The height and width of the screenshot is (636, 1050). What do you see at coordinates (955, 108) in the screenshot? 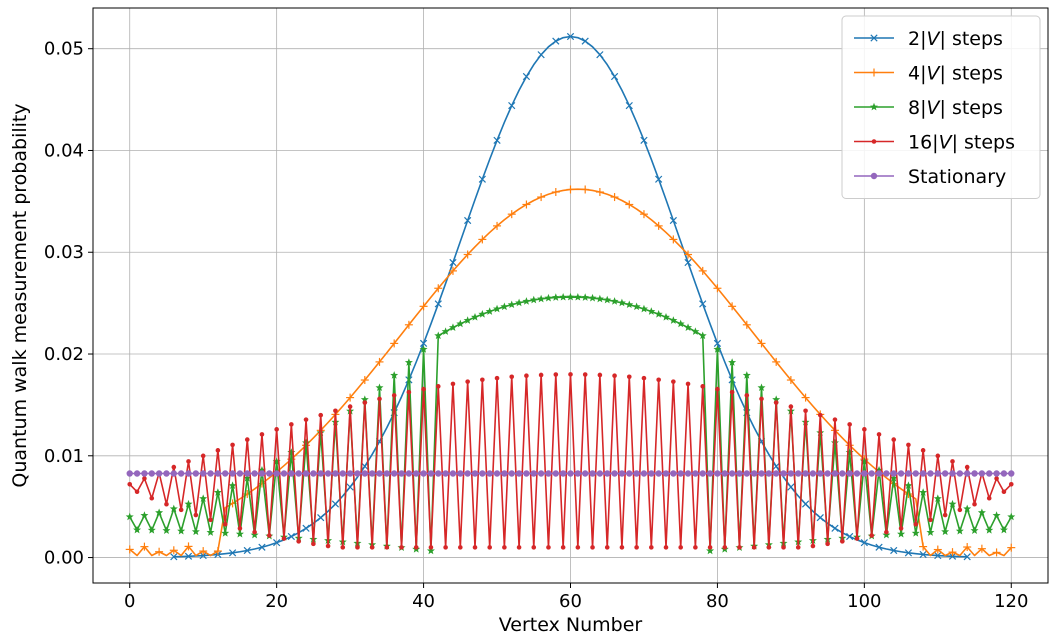
I see `legend-label: 8|V| steps` at bounding box center [955, 108].